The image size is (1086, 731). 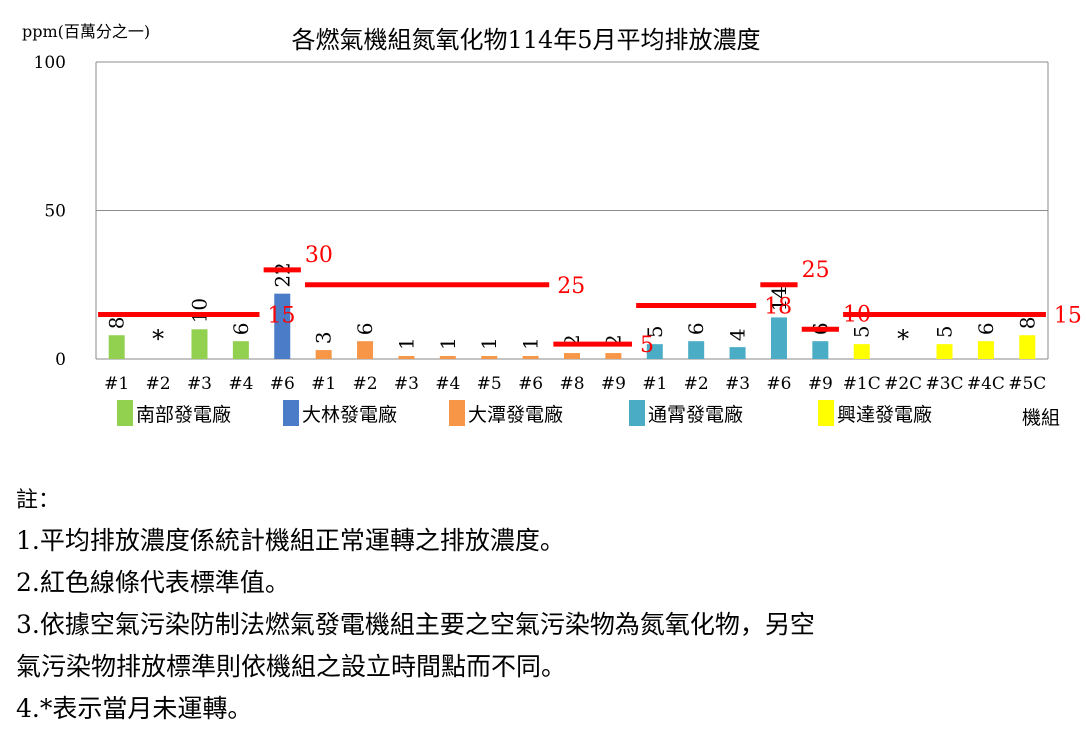 What do you see at coordinates (1041, 418) in the screenshot?
I see `x-axis-label: 機組` at bounding box center [1041, 418].